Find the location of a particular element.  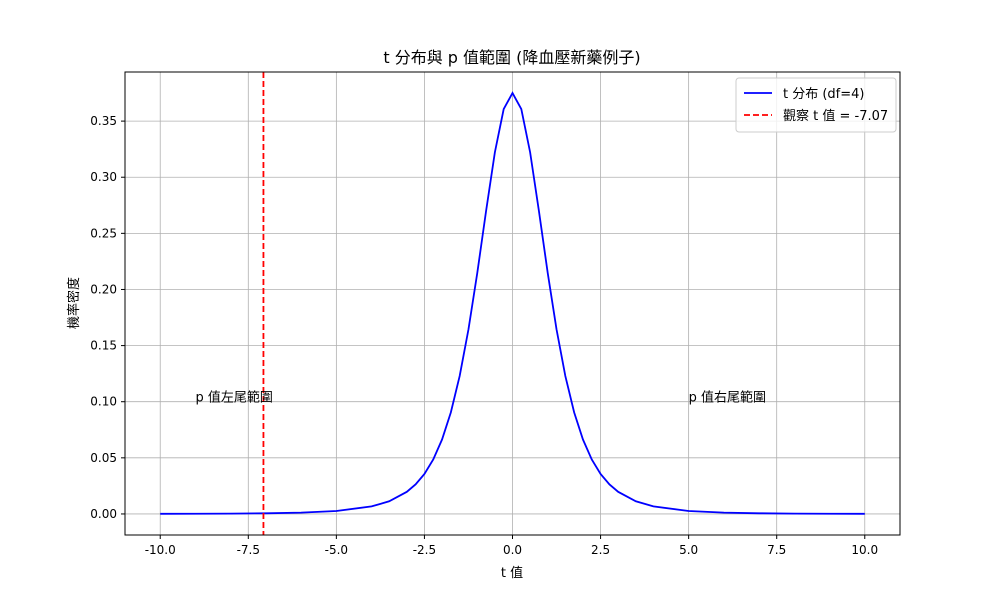

chart-title: t 分布與 p 值範圍 (降血壓新藥例子) is located at coordinates (511, 57).